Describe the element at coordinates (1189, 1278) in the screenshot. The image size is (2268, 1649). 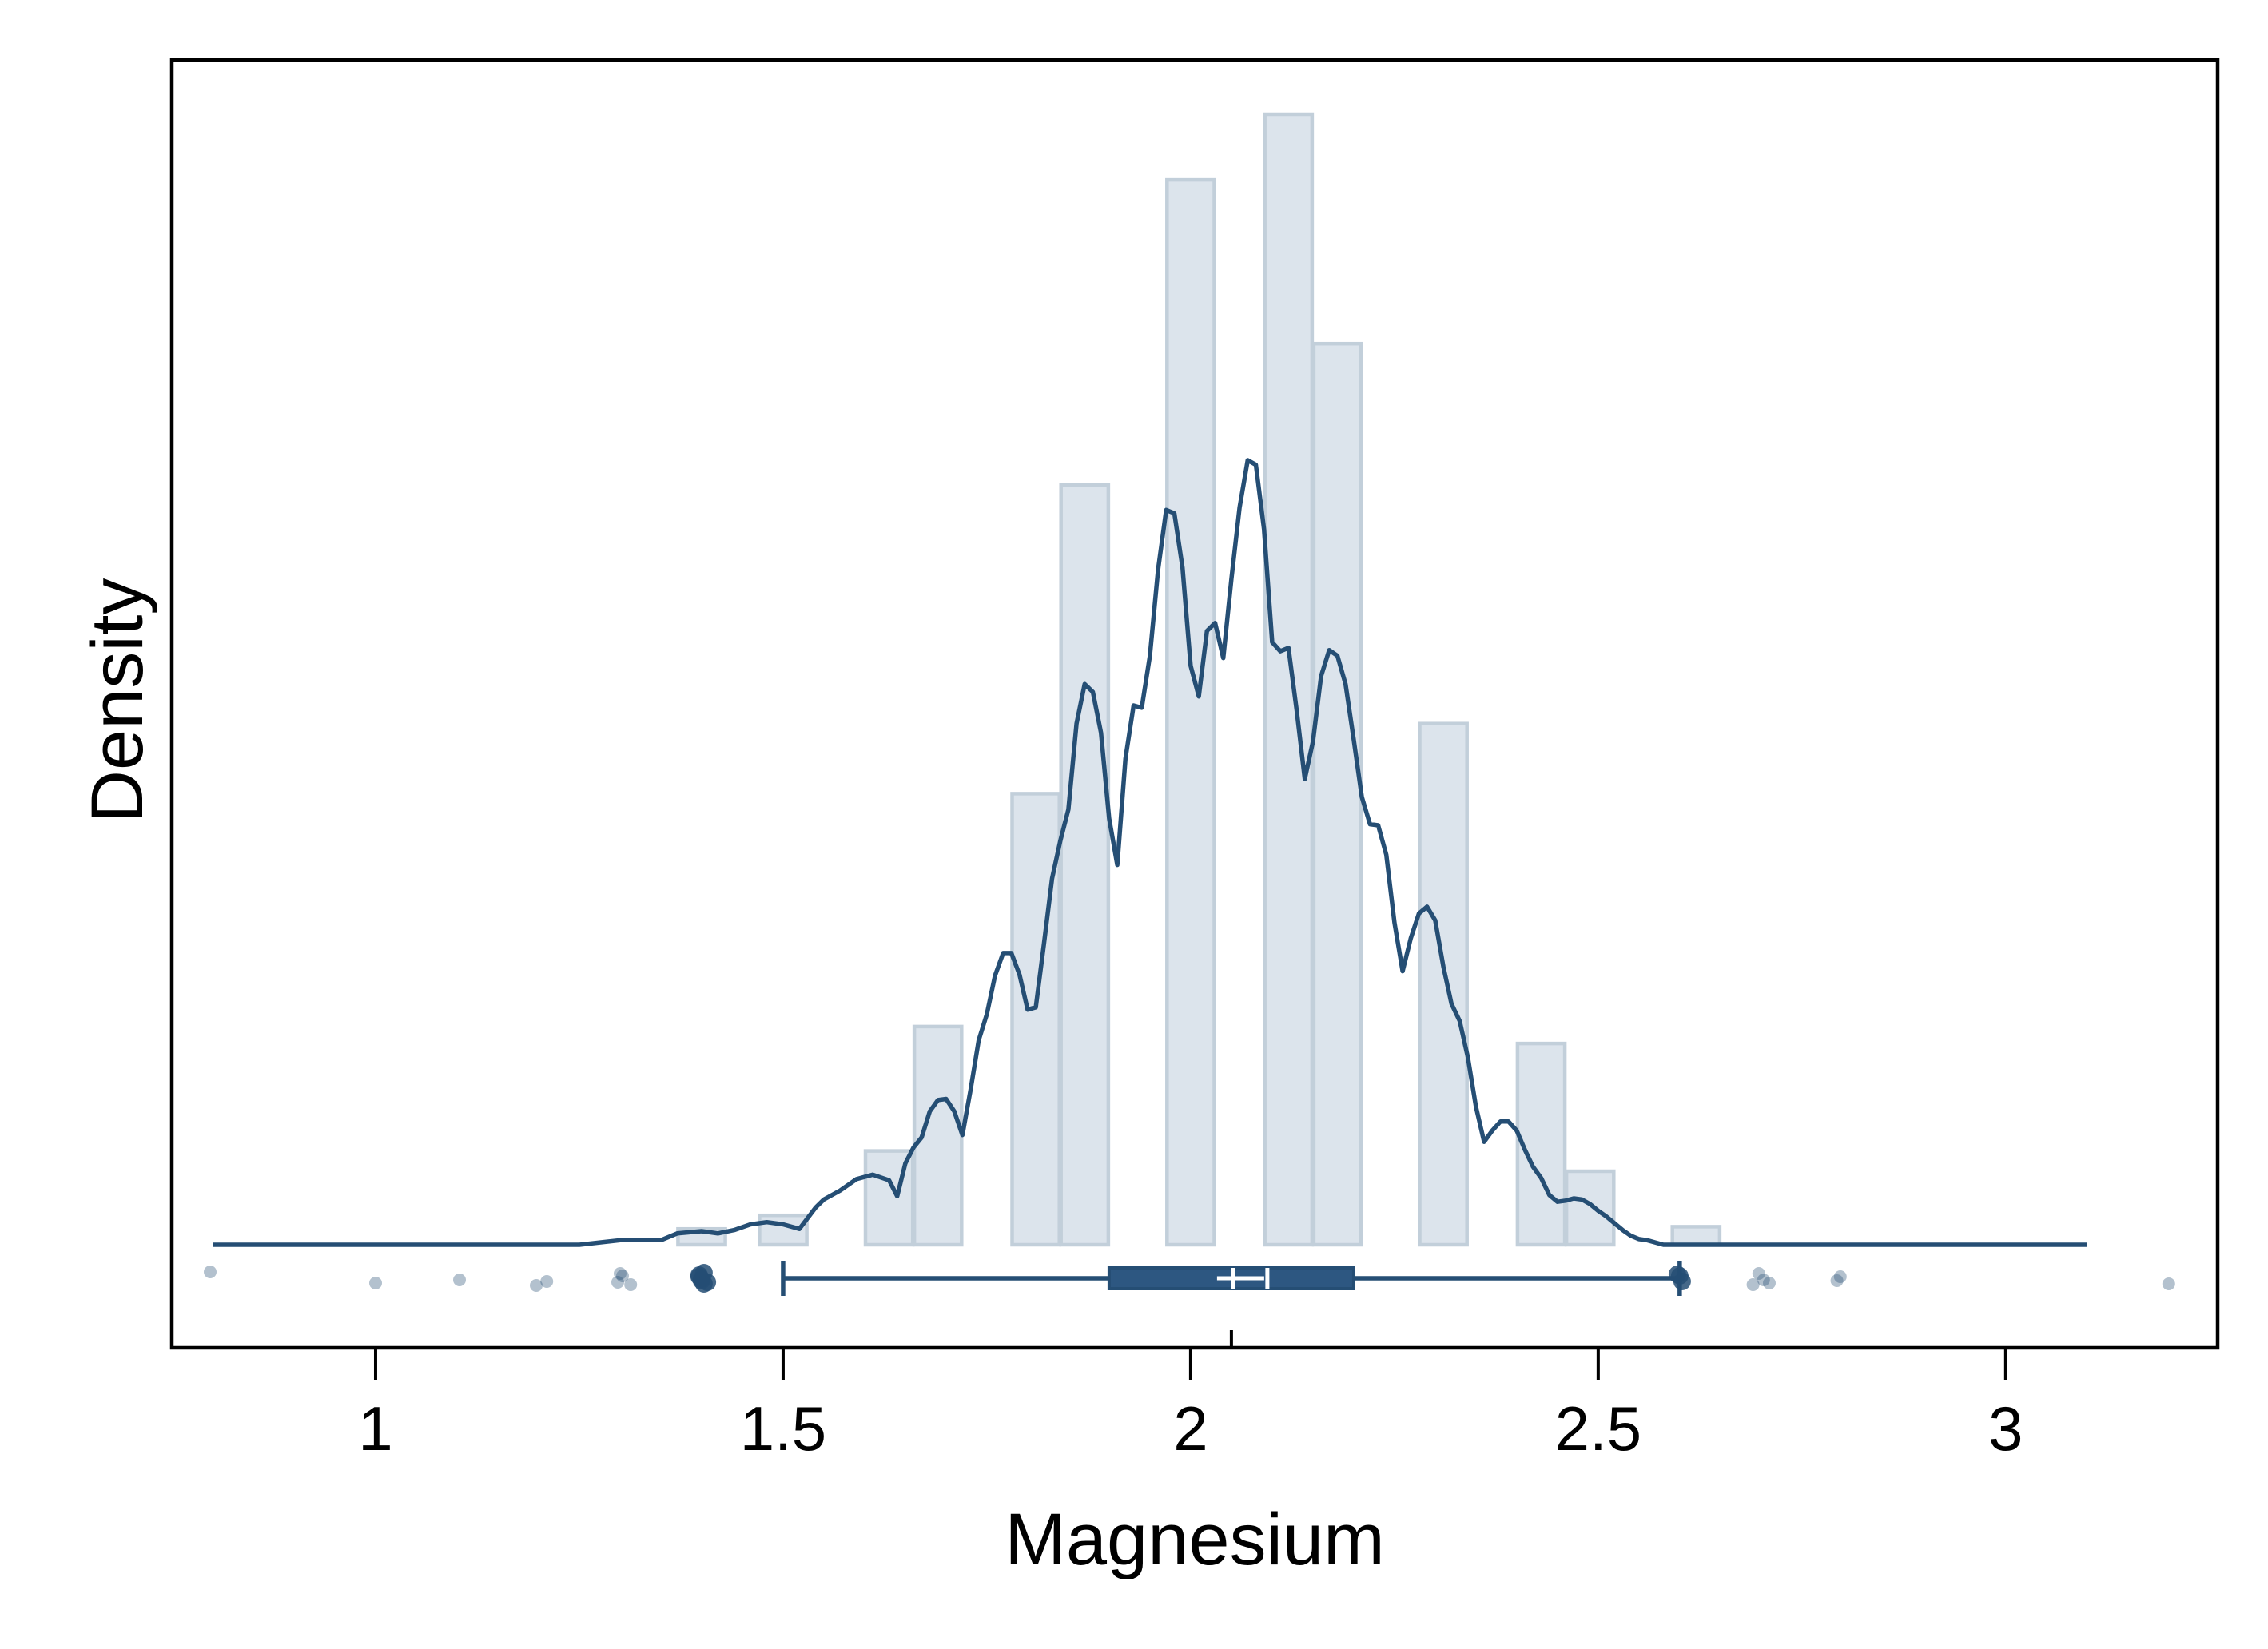
I see `data-points` at that location.